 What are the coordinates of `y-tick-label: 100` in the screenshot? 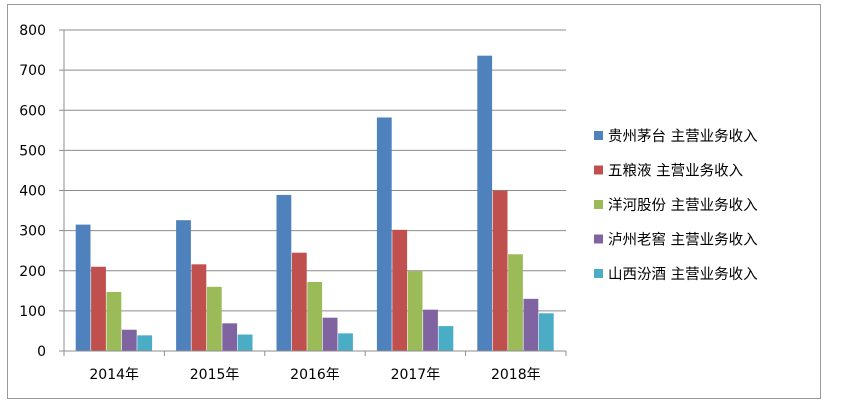 It's located at (32, 312).